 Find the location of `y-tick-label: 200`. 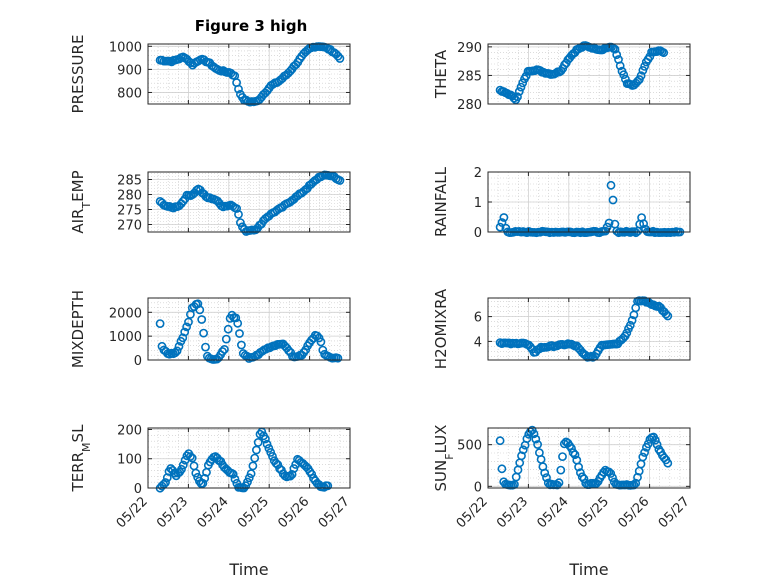

y-tick-label: 200 is located at coordinates (129, 430).